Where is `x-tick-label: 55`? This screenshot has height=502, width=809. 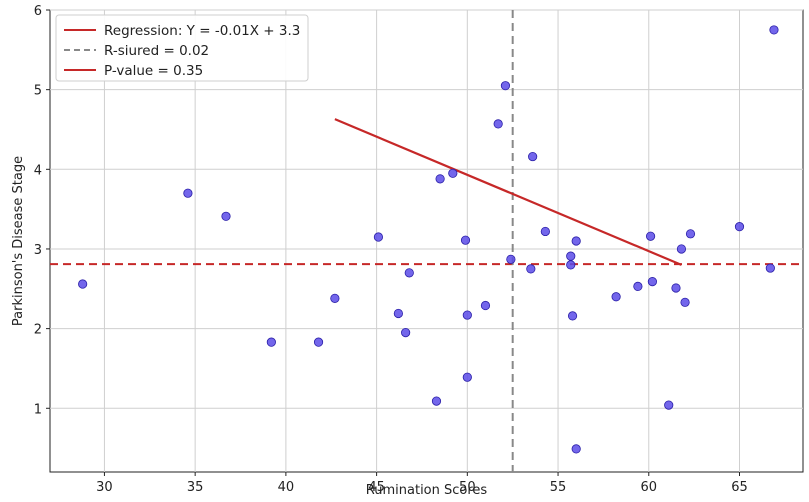
x-tick-label: 55 is located at coordinates (558, 487).